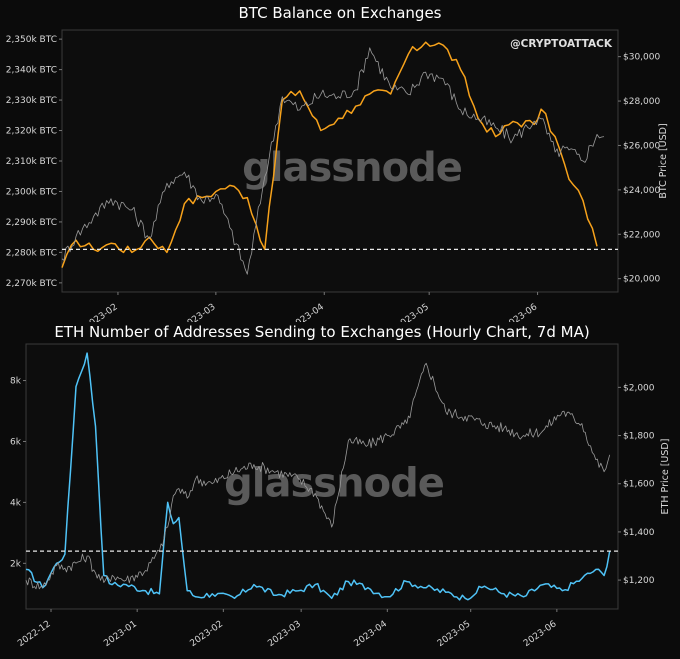  I want to click on y-left-tick-label: 2,300k BTC, so click(31, 192).